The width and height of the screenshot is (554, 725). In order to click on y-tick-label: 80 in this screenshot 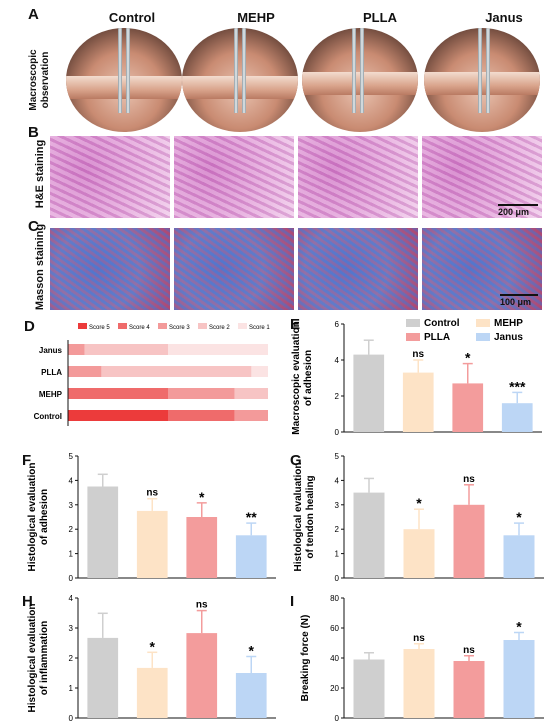, I will do `click(334, 598)`.